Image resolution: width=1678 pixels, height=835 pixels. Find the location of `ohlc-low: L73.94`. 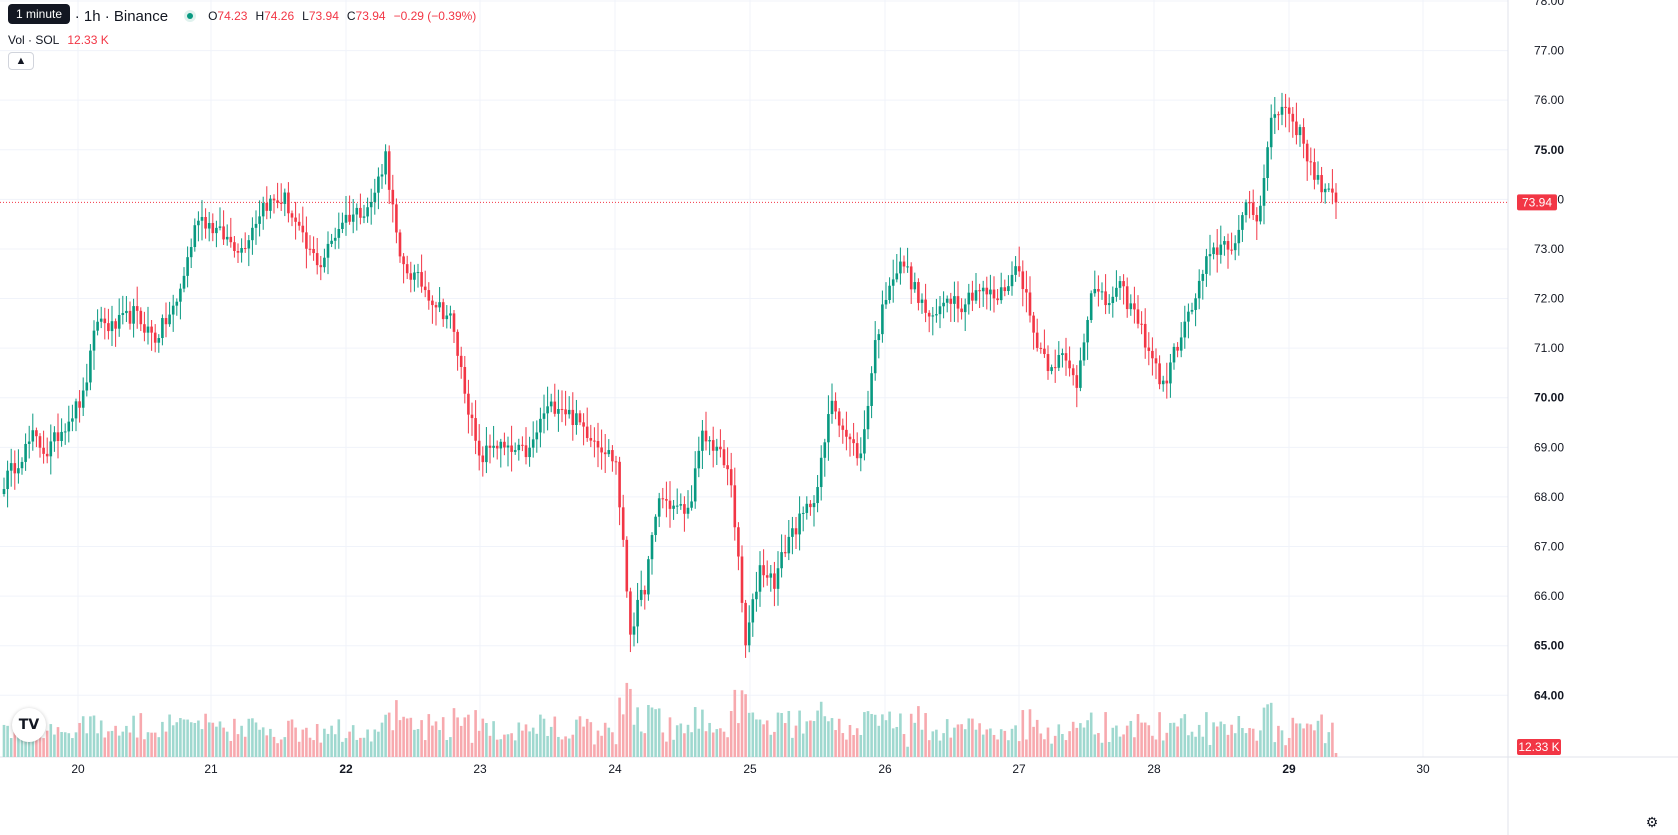

ohlc-low: L73.94 is located at coordinates (320, 16).